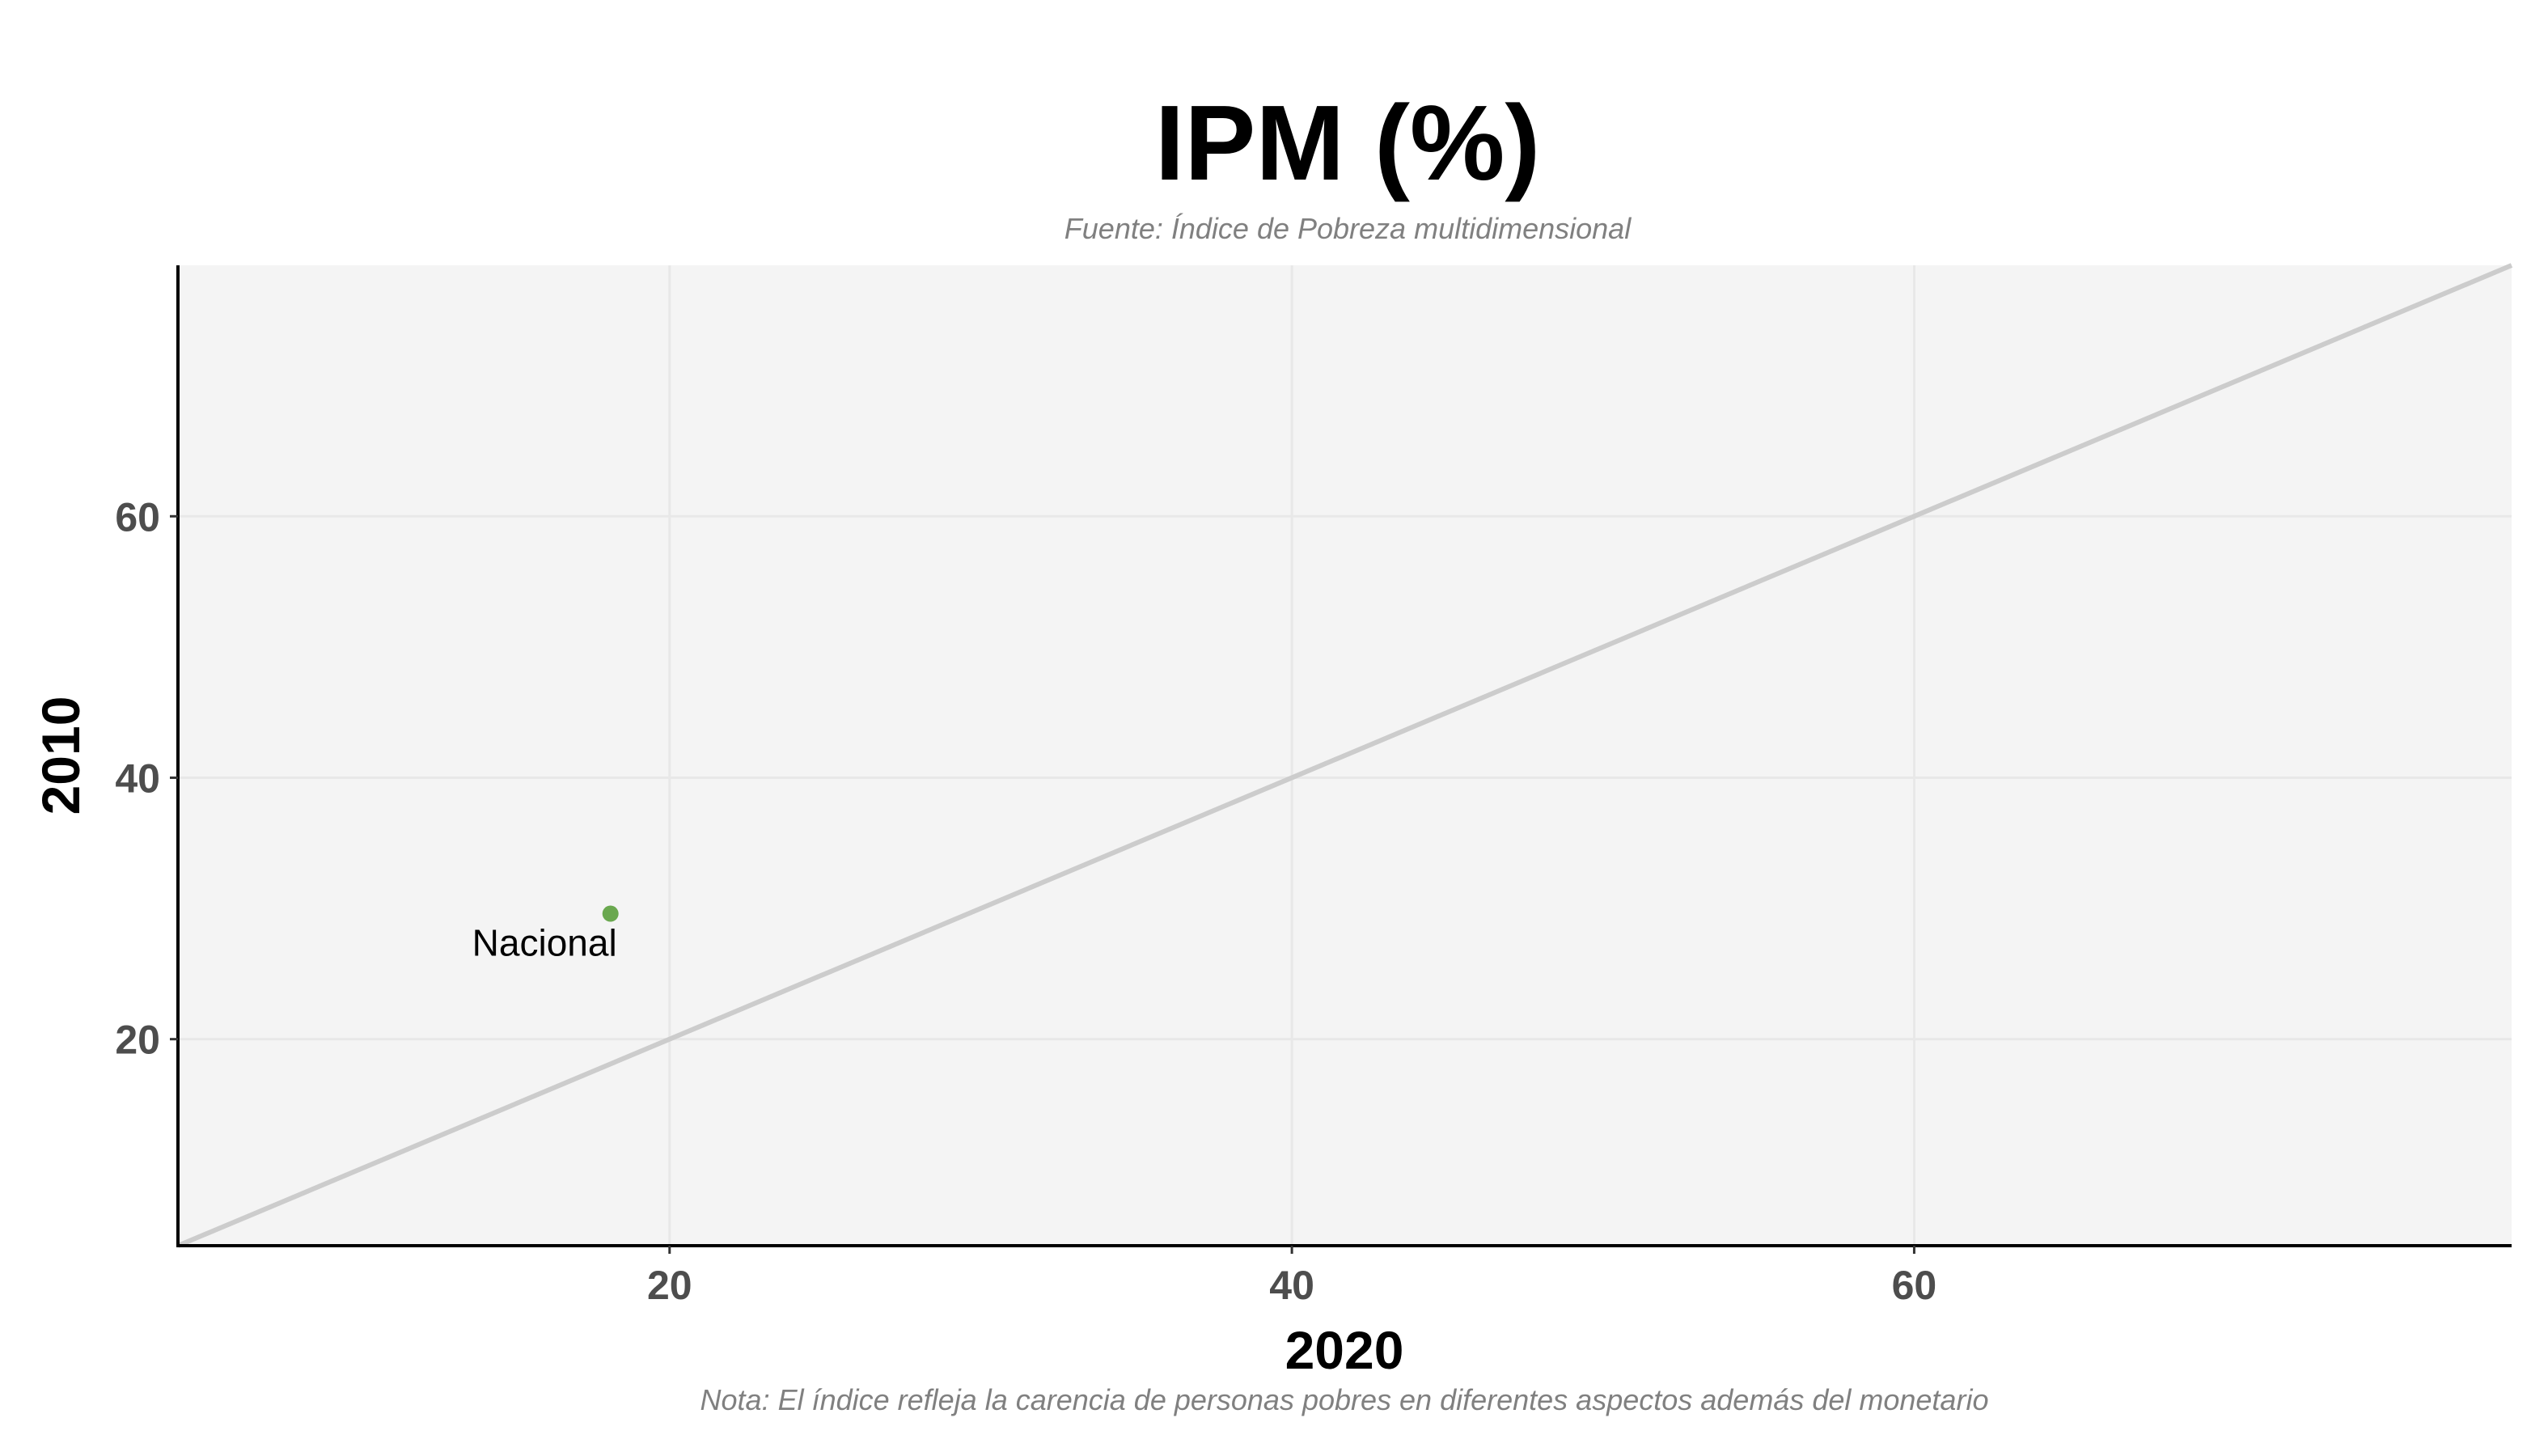 The image size is (2548, 1456). I want to click on data-point-nacional, so click(610, 913).